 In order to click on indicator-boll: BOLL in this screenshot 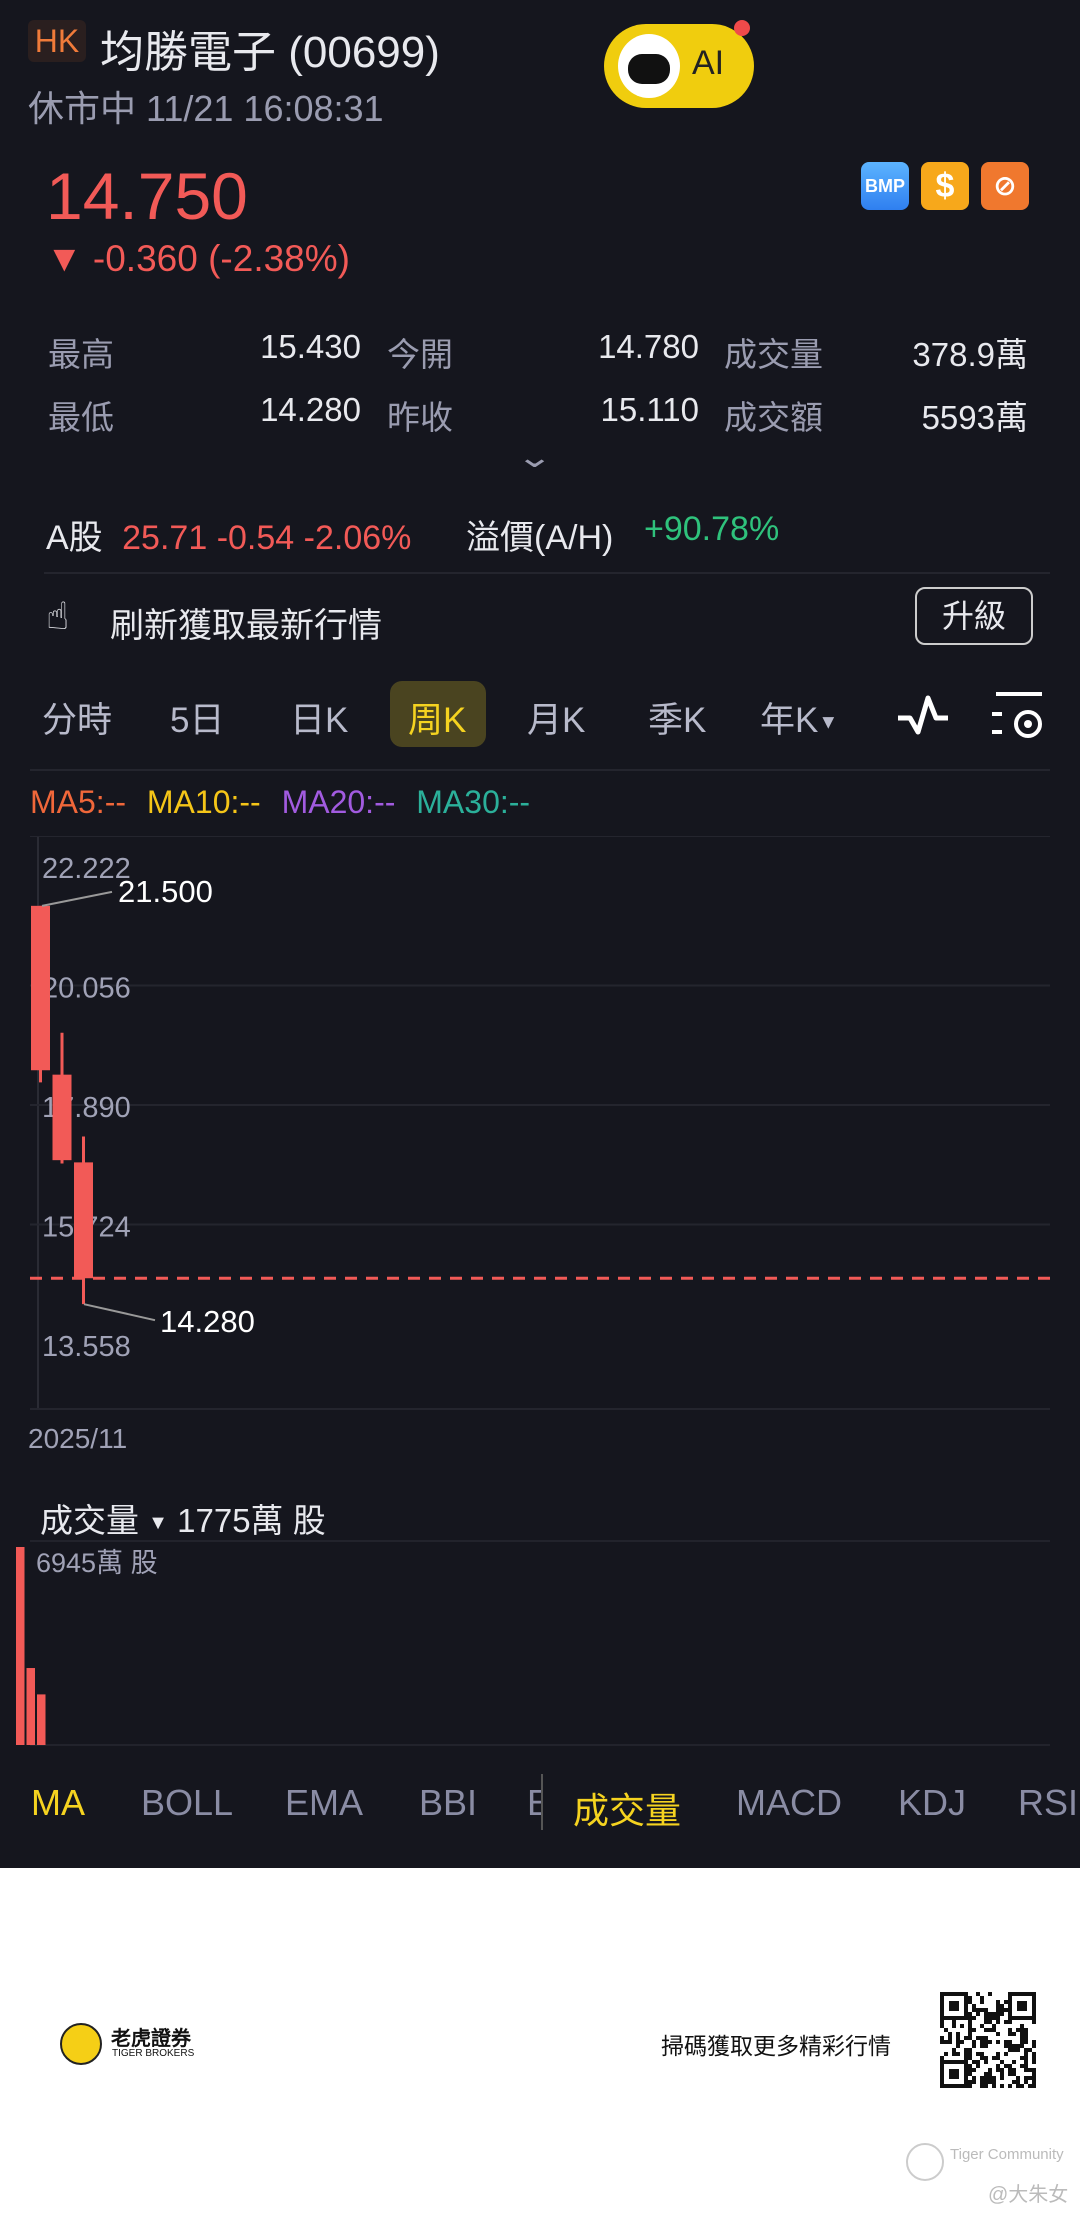, I will do `click(187, 1802)`.